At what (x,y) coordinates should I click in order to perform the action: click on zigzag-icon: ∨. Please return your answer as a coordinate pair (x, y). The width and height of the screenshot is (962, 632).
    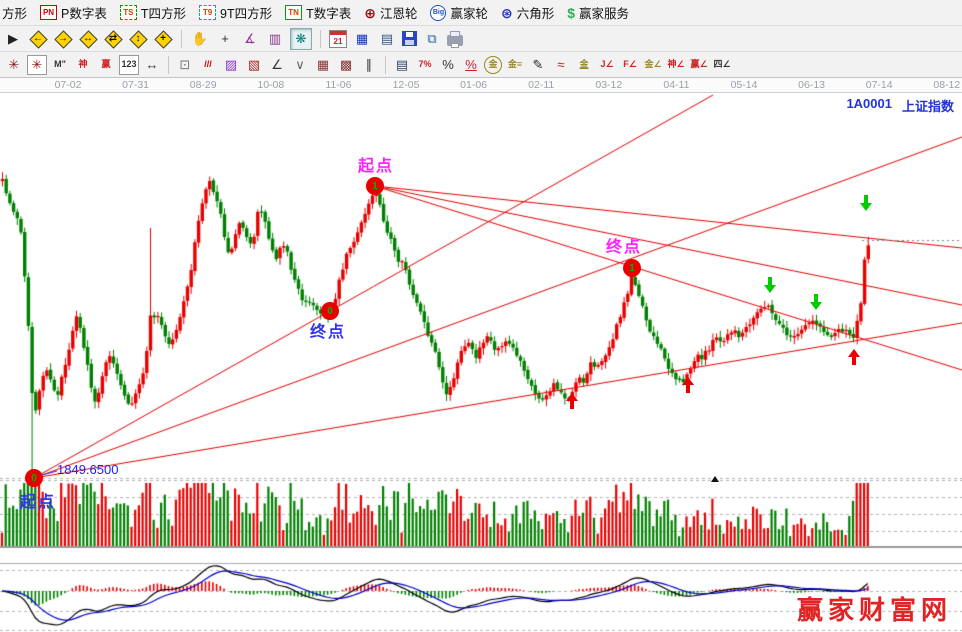
    Looking at the image, I should click on (300, 64).